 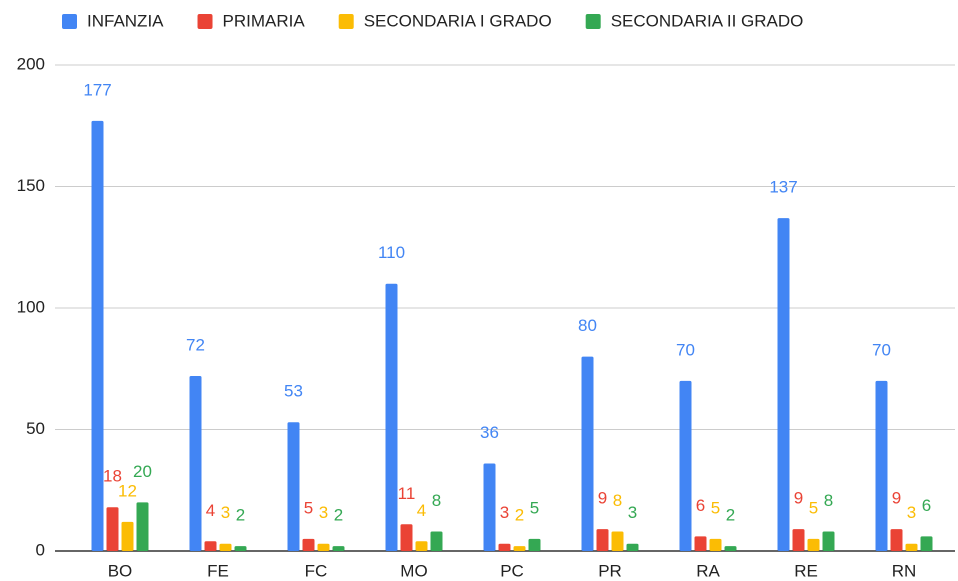 What do you see at coordinates (35, 428) in the screenshot?
I see `y-tick-label: 50` at bounding box center [35, 428].